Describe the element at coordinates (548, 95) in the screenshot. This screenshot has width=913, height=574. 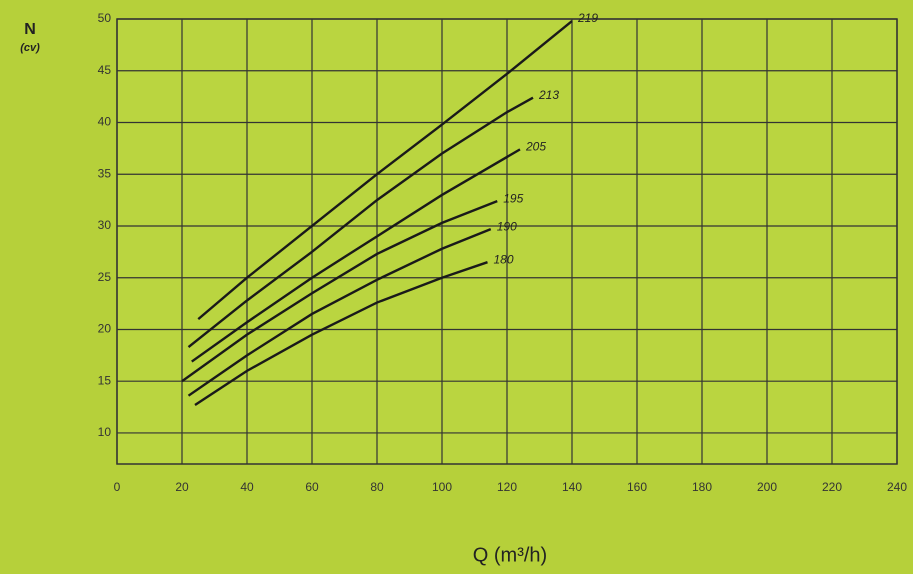
I see `series-label: 213` at that location.